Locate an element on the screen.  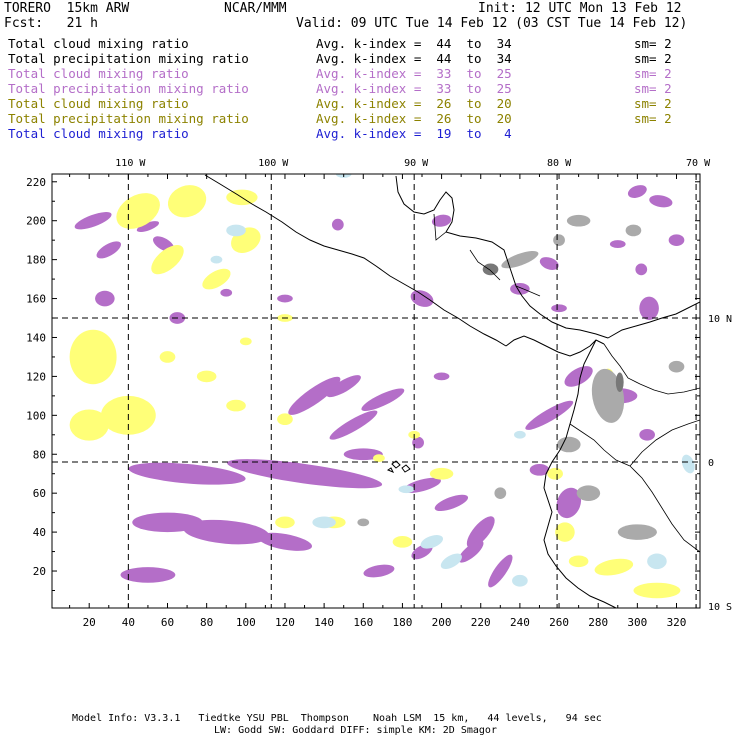
y-tick-label: 120 is located at coordinates (36, 376).